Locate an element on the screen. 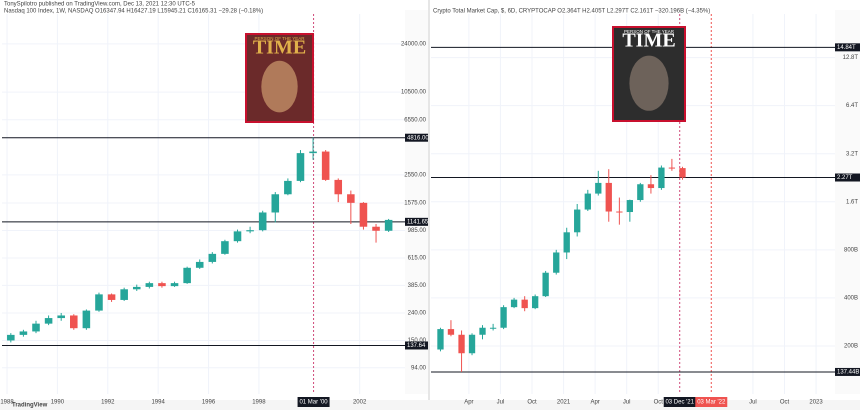 This screenshot has width=860, height=410. footer-bar is located at coordinates (430, 405).